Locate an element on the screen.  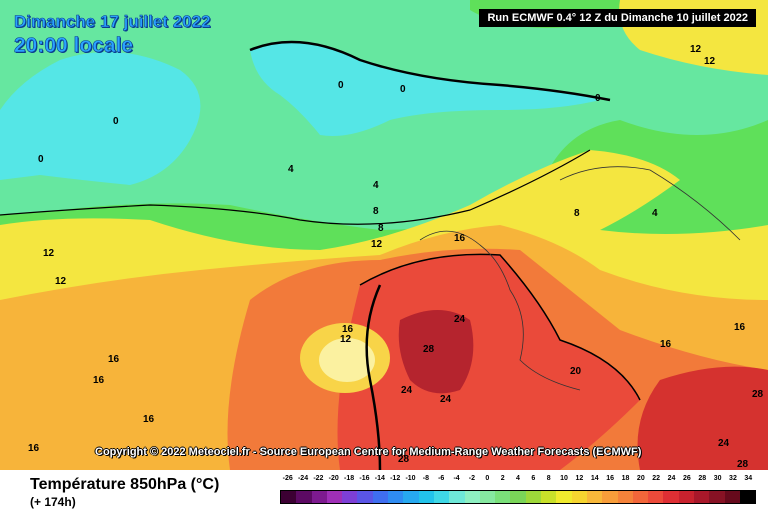
colorbar-label: 20 is located at coordinates (640, 478).